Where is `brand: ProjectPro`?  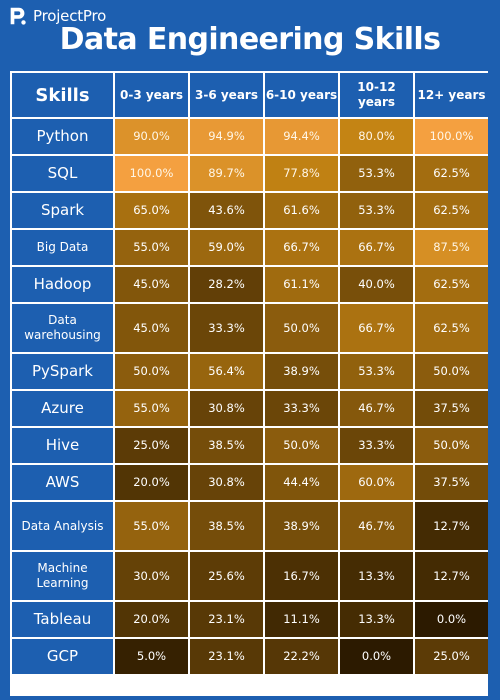 brand: ProjectPro is located at coordinates (56, 16).